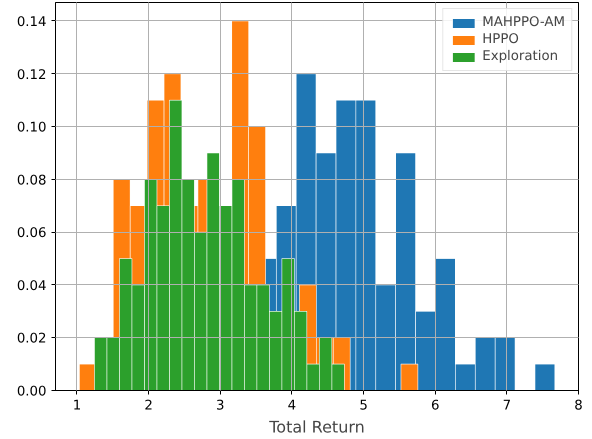  What do you see at coordinates (148, 406) in the screenshot?
I see `x-tick-label: 2` at bounding box center [148, 406].